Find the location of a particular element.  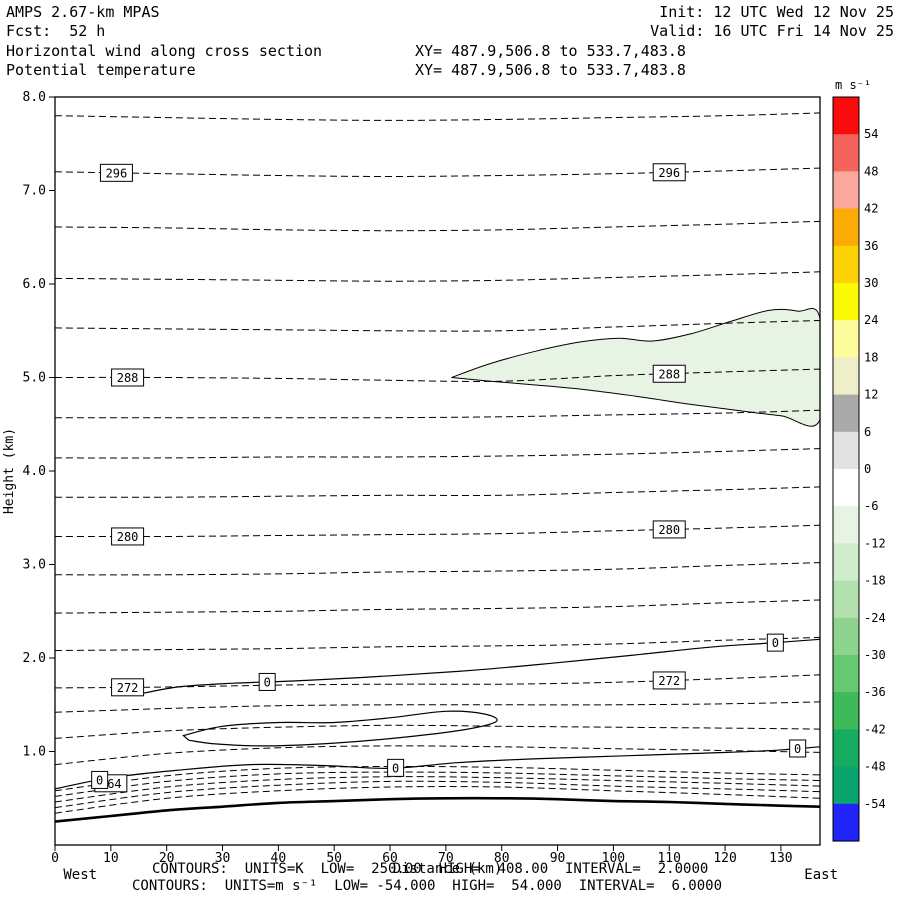

x-tick-label: 100 is located at coordinates (613, 858).